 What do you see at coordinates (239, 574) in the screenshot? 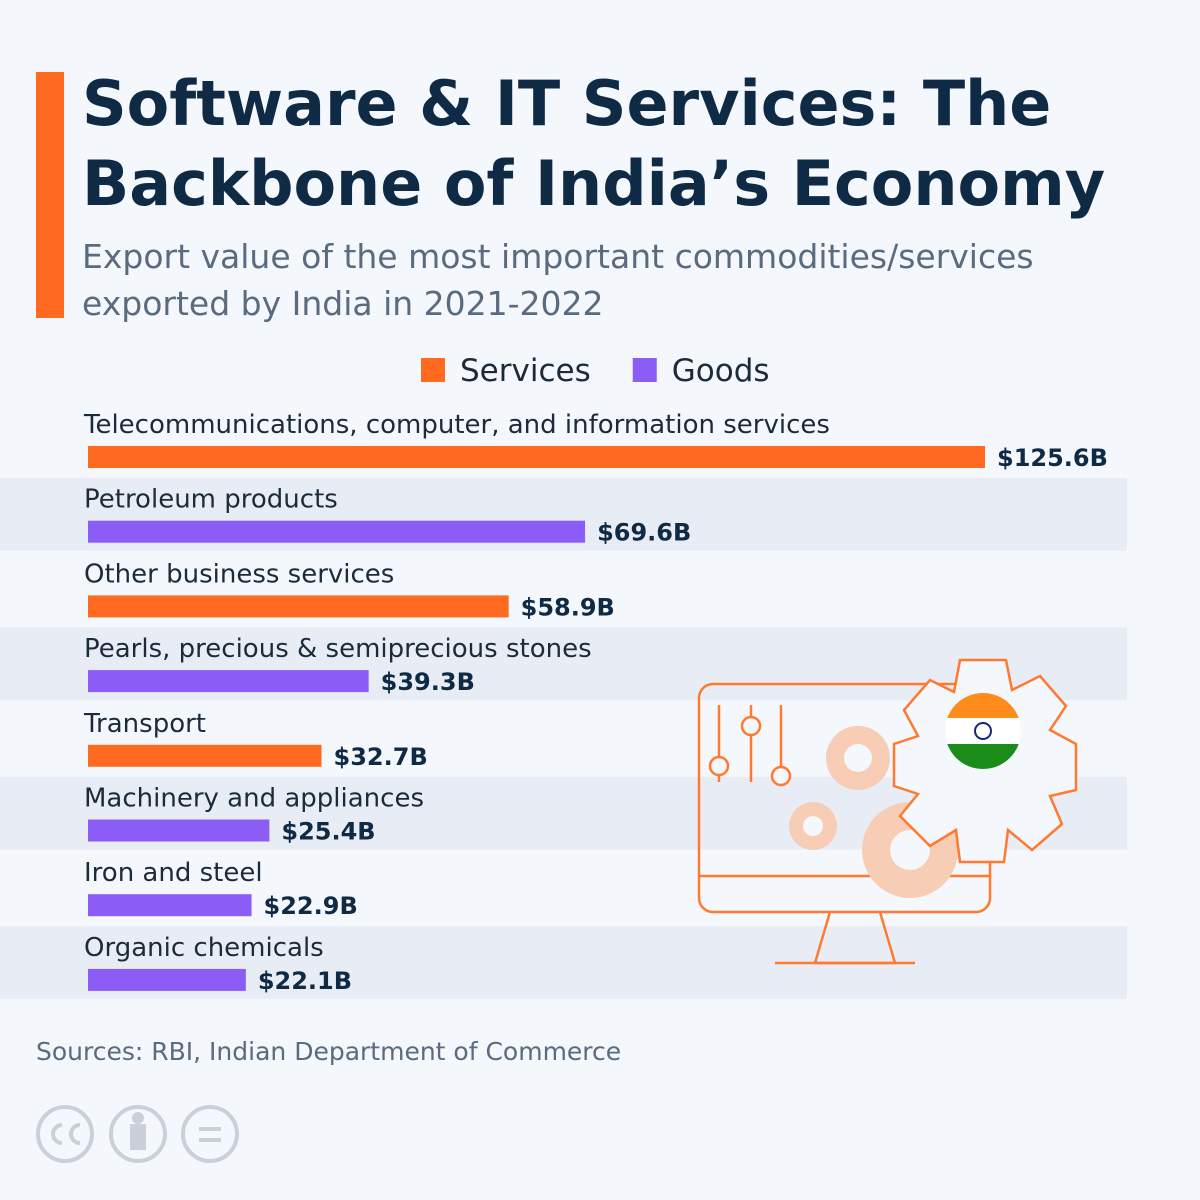
I see `category-label: Other business services` at bounding box center [239, 574].